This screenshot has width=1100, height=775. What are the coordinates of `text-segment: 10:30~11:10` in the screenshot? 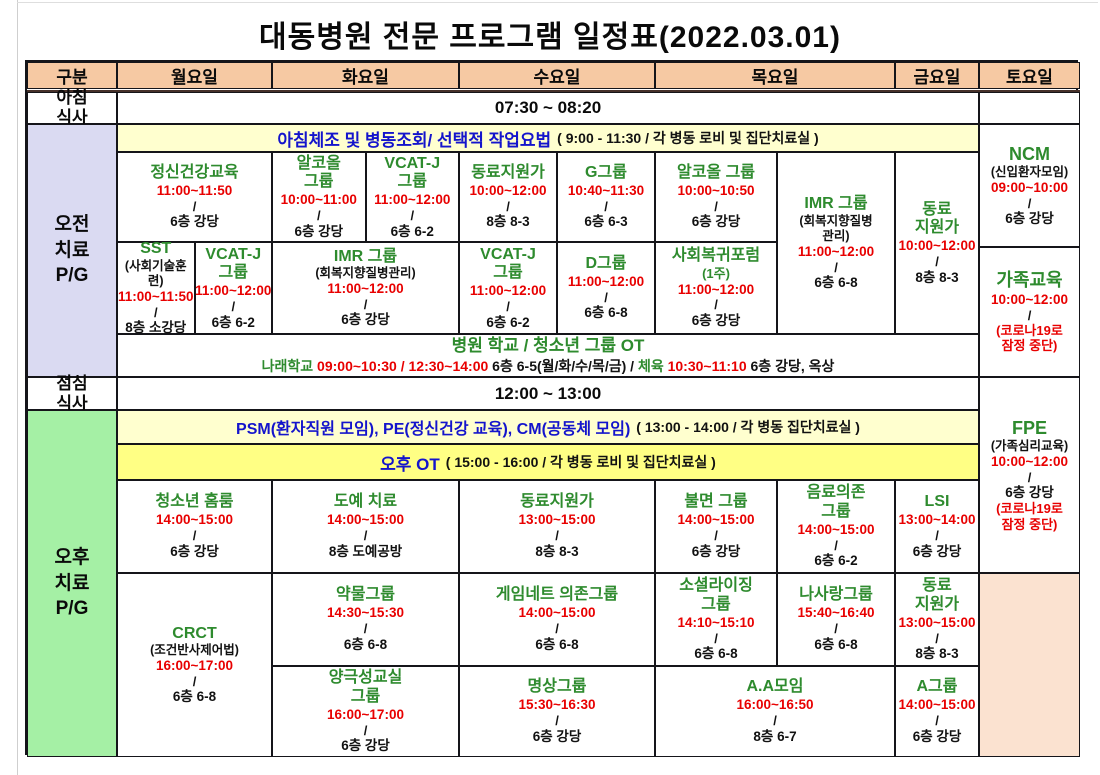 It's located at (707, 366).